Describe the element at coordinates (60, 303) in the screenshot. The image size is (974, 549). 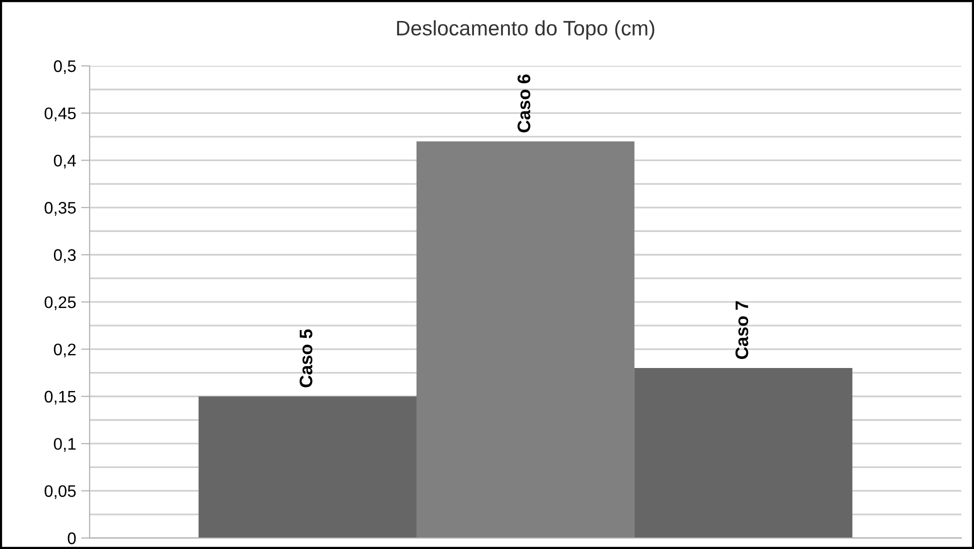
I see `y-tick-label: 0,25` at that location.